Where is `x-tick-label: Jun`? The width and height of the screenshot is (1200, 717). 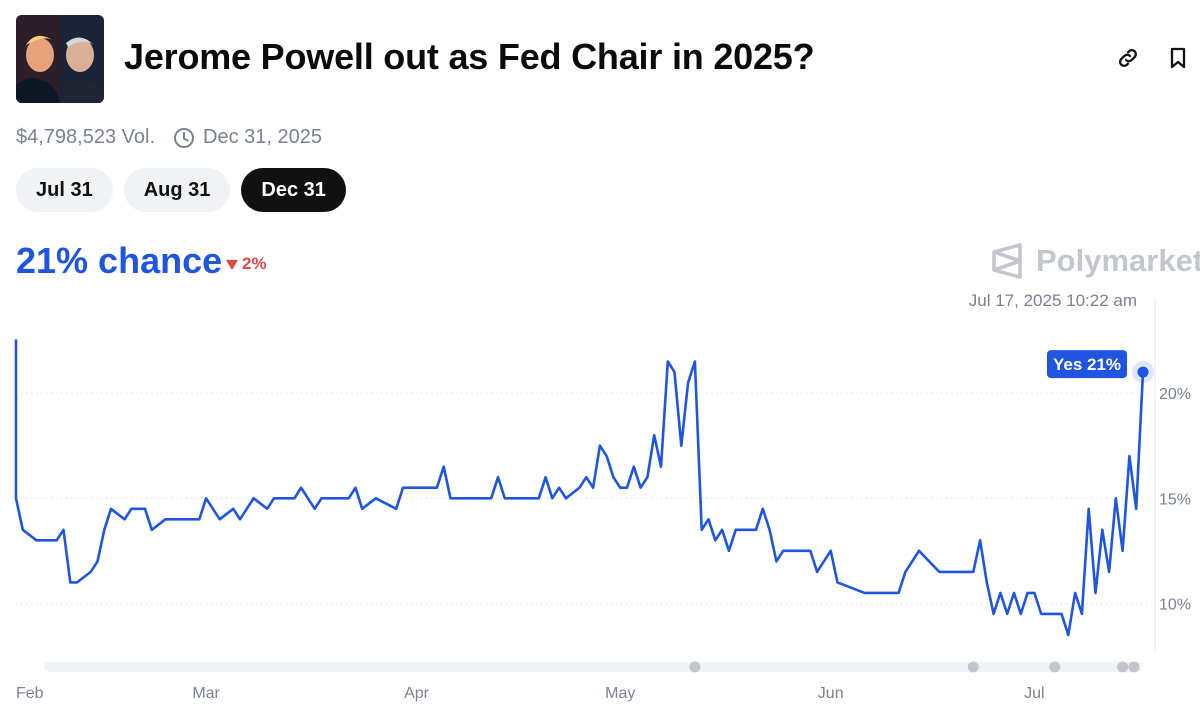
x-tick-label: Jun is located at coordinates (831, 693).